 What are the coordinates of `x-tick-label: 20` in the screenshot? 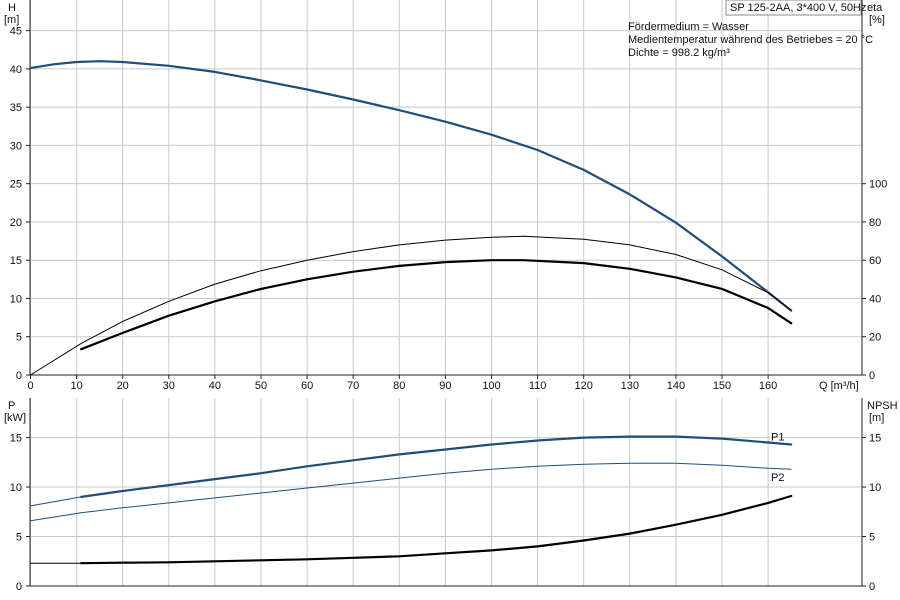 It's located at (123, 386).